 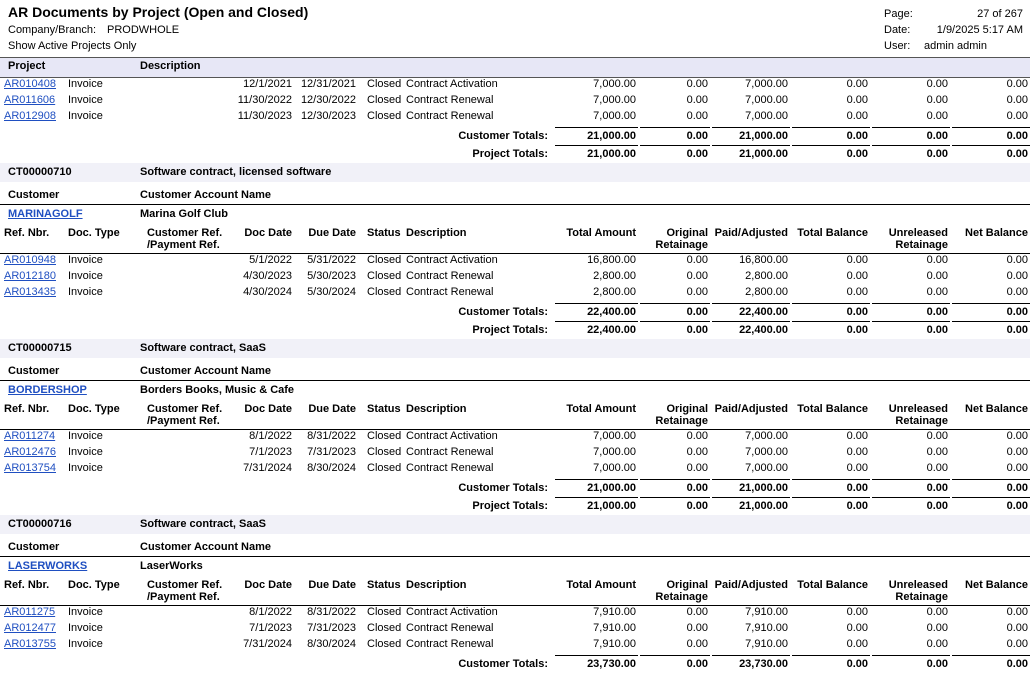 What do you see at coordinates (30, 84) in the screenshot?
I see `ref-link: AR010408` at bounding box center [30, 84].